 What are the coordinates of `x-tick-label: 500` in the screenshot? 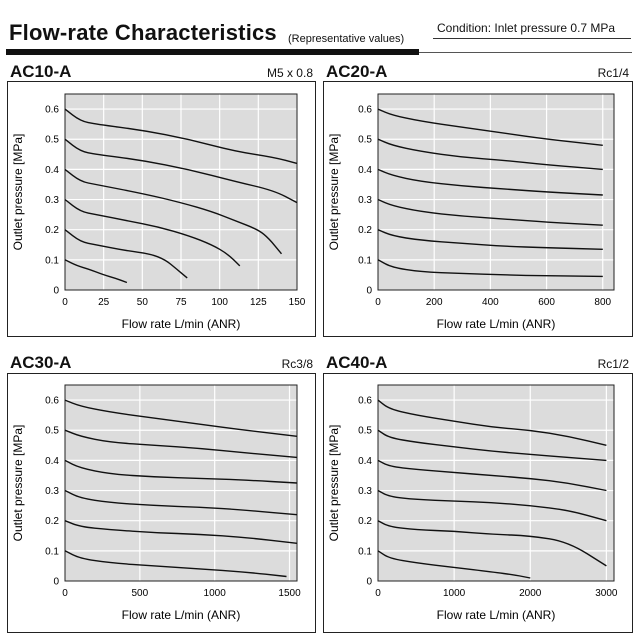 It's located at (139, 593).